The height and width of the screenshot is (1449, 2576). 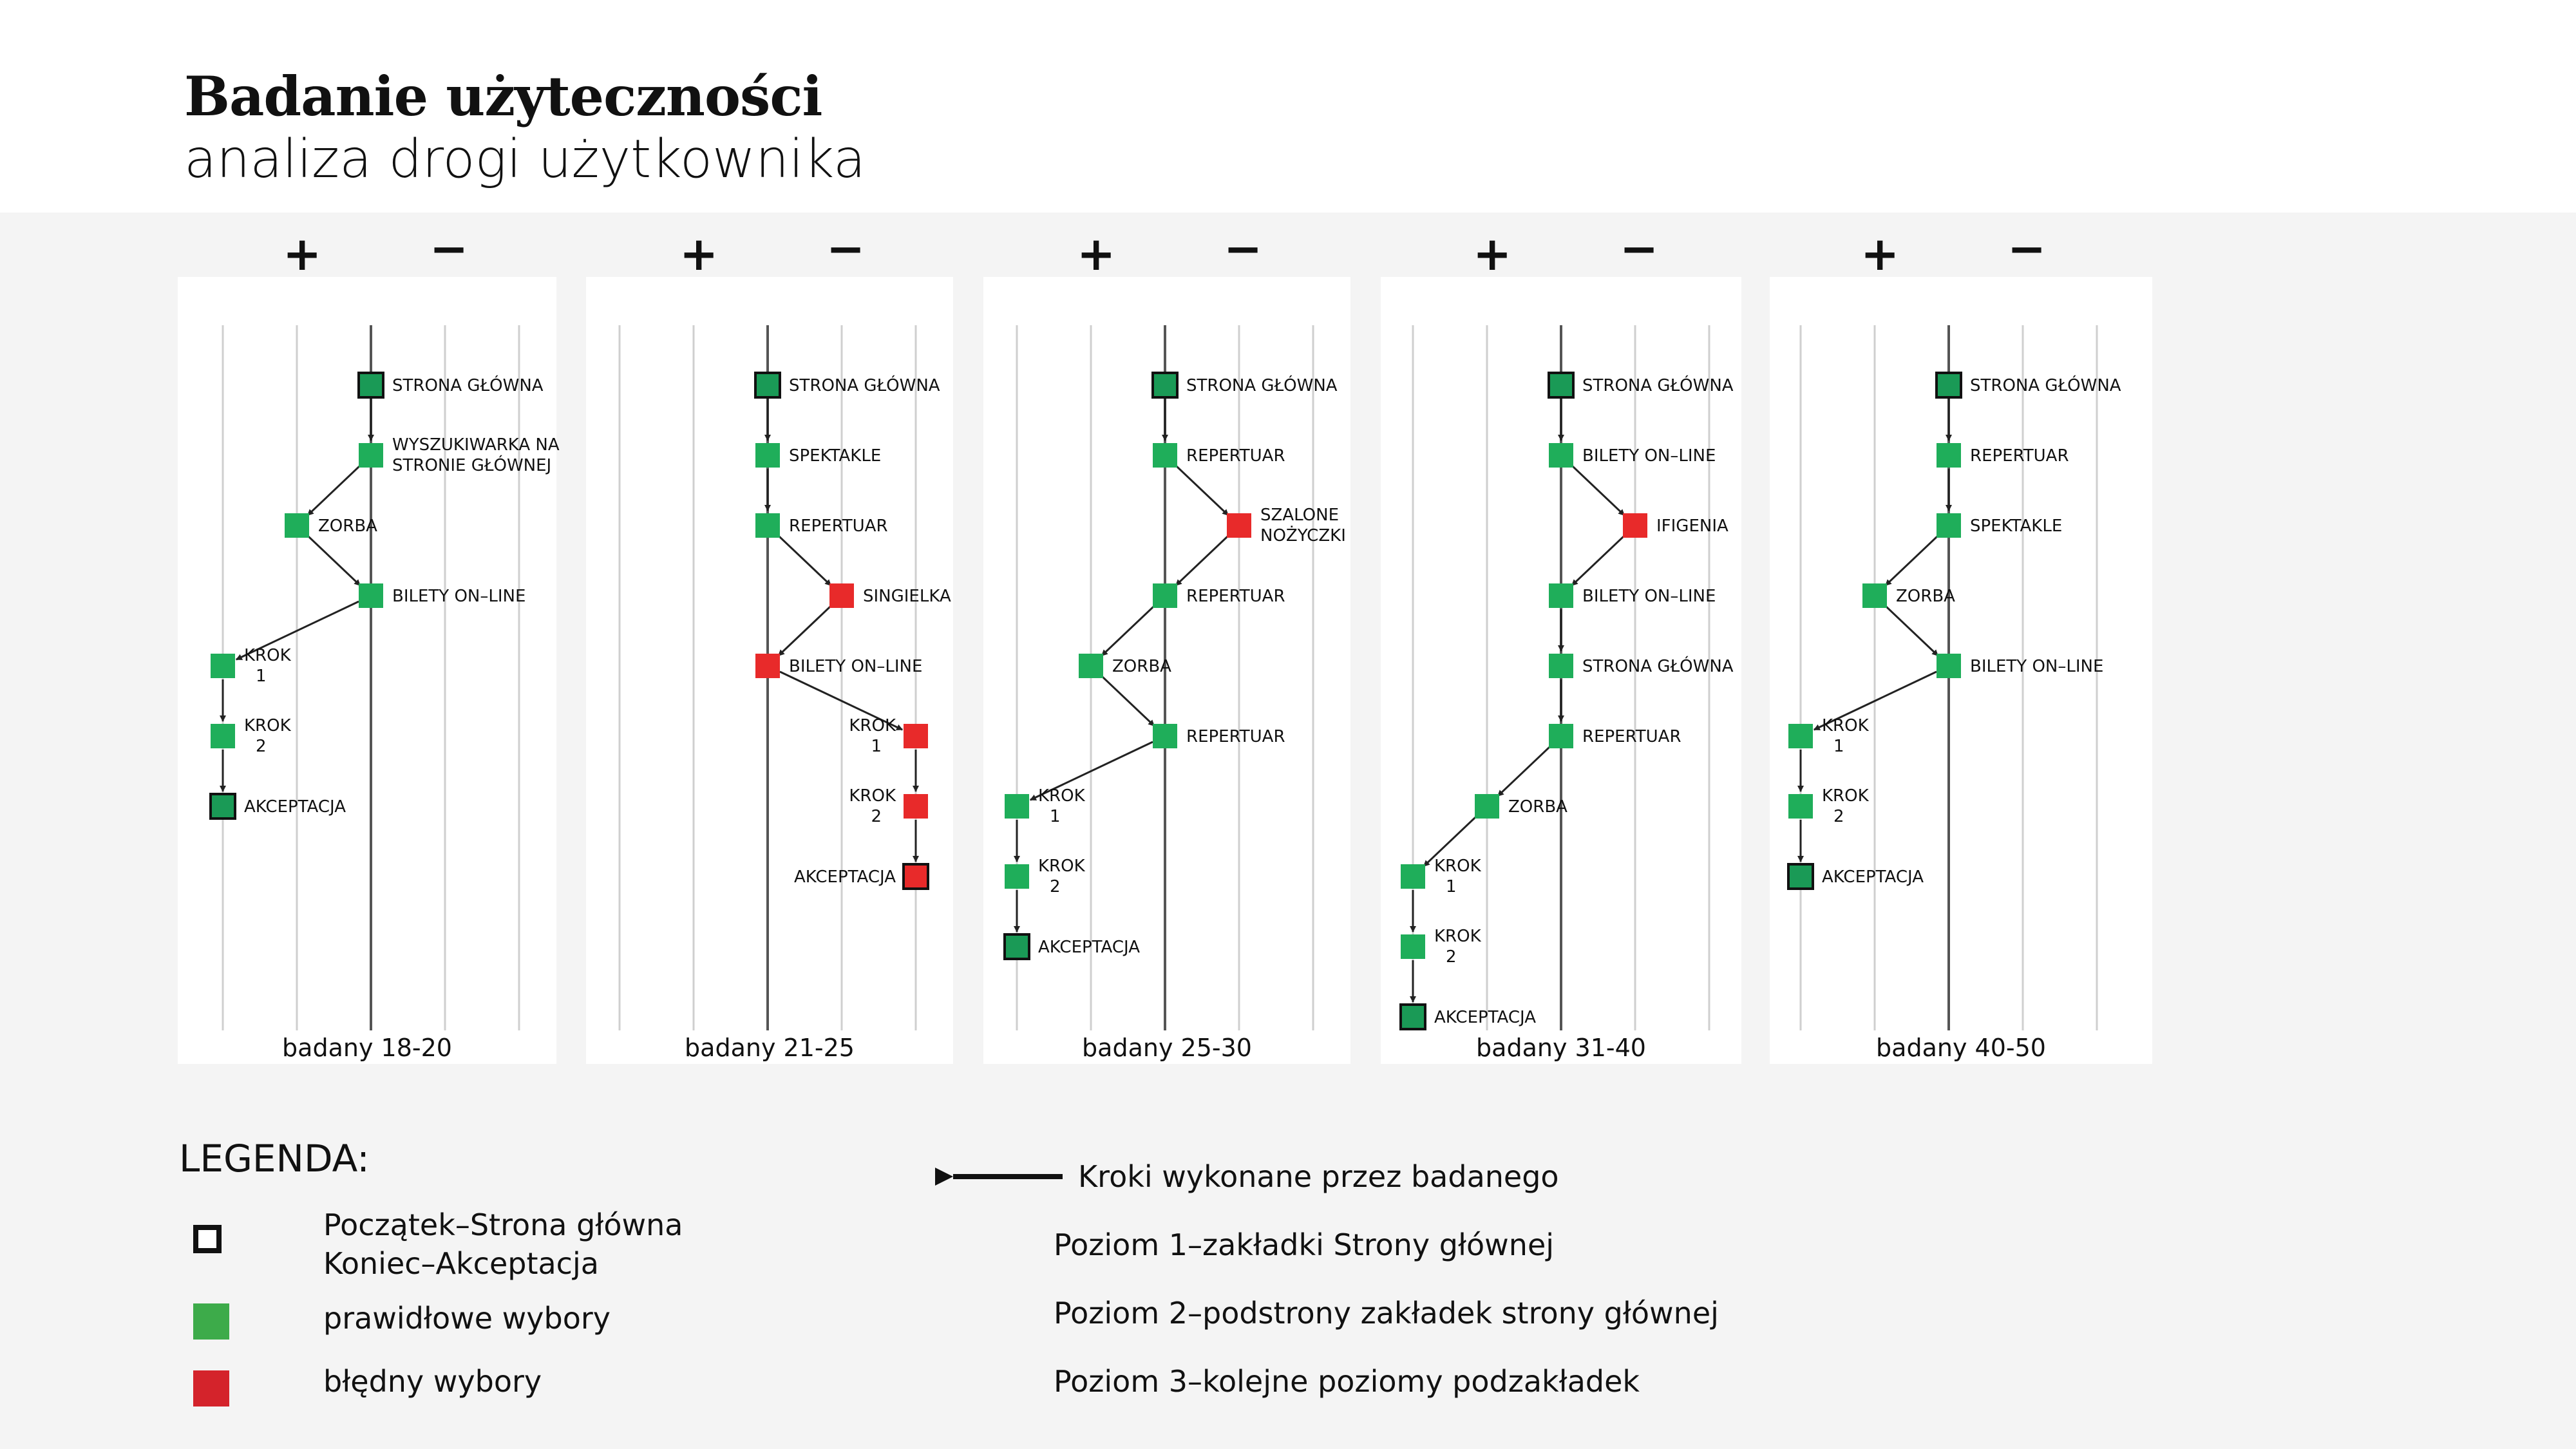 I want to click on panel-caption: badany 31-40, so click(x=1561, y=1048).